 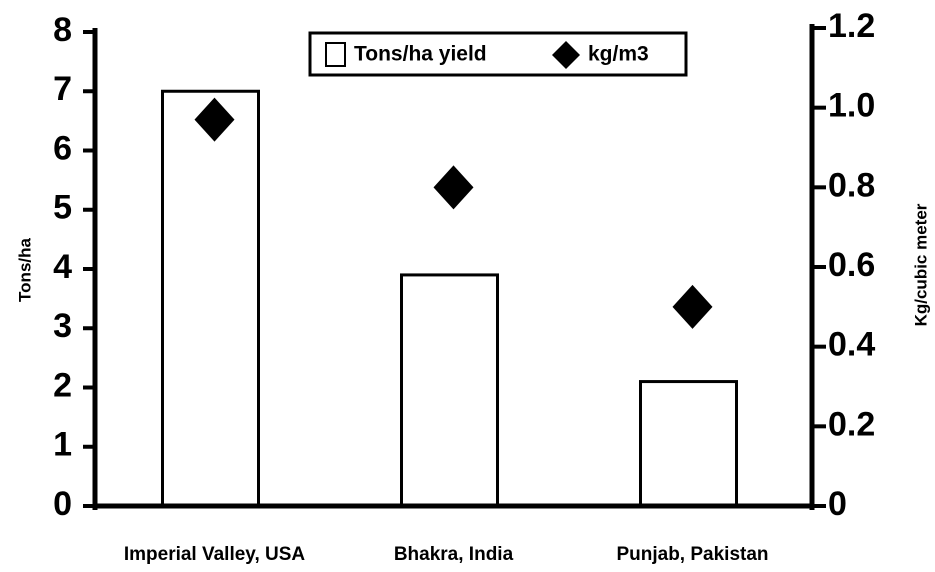 I want to click on y-tick-label: 0, so click(x=62, y=504).